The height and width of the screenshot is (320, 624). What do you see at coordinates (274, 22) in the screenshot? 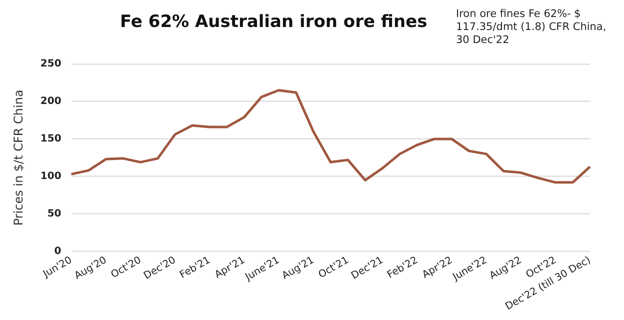
I see `chart-title: Fe 62% Australian iron ore fines` at bounding box center [274, 22].